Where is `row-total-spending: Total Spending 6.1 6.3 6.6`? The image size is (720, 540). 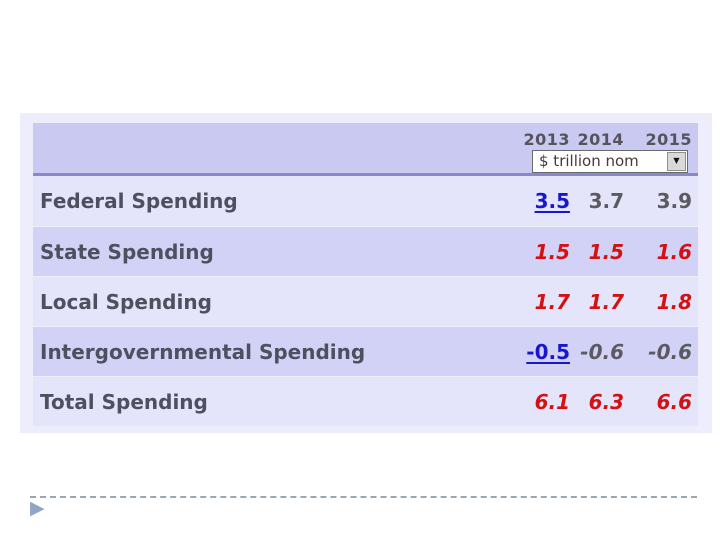
row-total-spending: Total Spending 6.1 6.3 6.6 is located at coordinates (365, 401).